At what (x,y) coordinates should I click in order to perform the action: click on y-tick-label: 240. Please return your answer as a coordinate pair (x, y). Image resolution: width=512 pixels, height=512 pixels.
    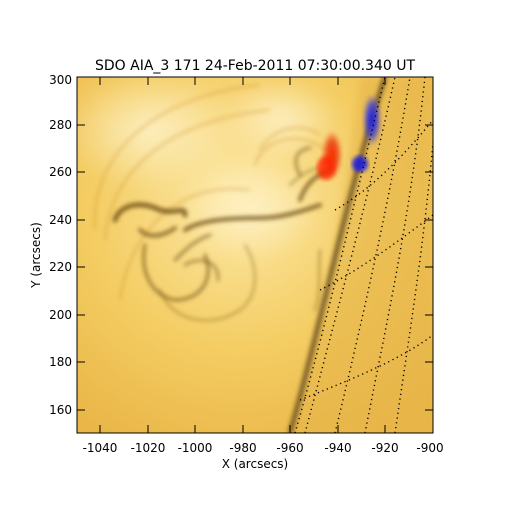
    Looking at the image, I should click on (60, 220).